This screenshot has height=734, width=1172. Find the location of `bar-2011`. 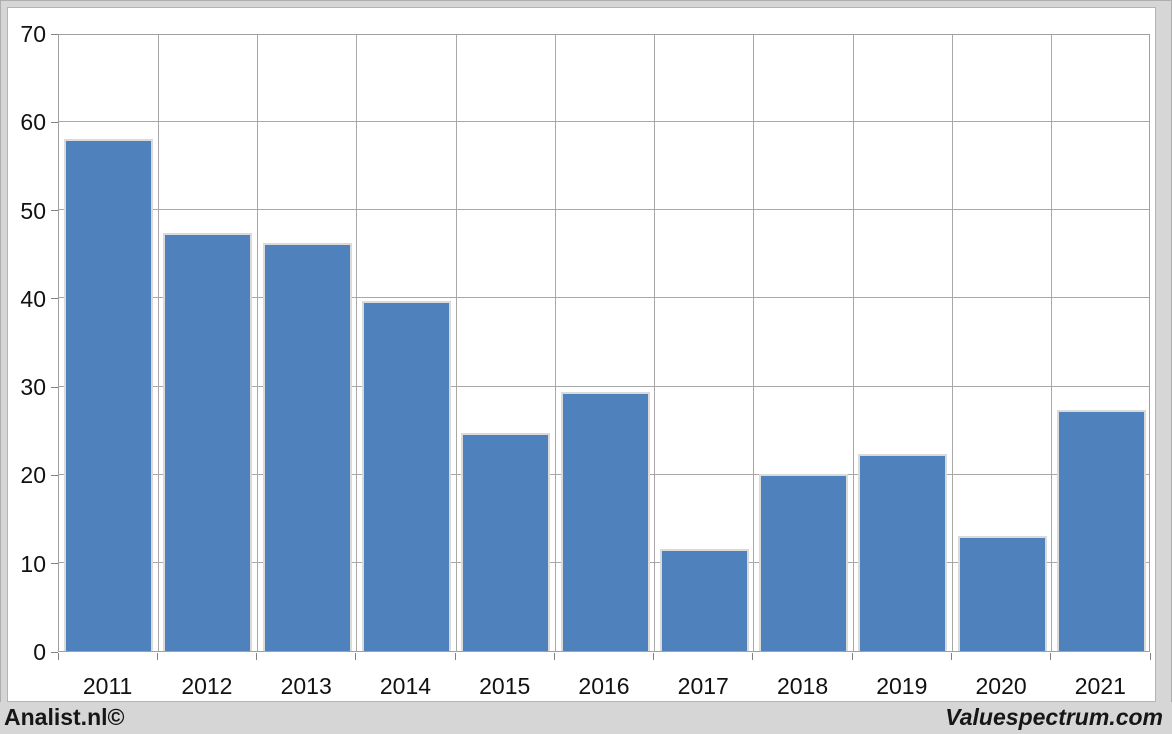

bar-2011 is located at coordinates (109, 394).